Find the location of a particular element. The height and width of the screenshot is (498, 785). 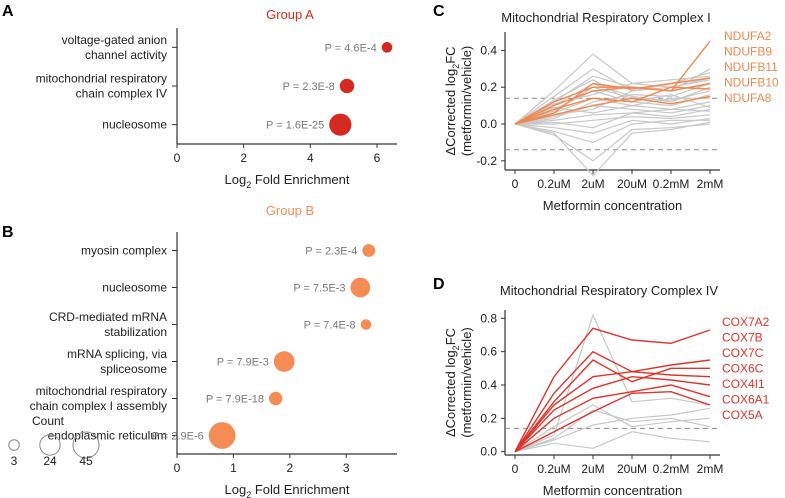

pvalue-label: P = 4.6E-4 is located at coordinates (351, 48).